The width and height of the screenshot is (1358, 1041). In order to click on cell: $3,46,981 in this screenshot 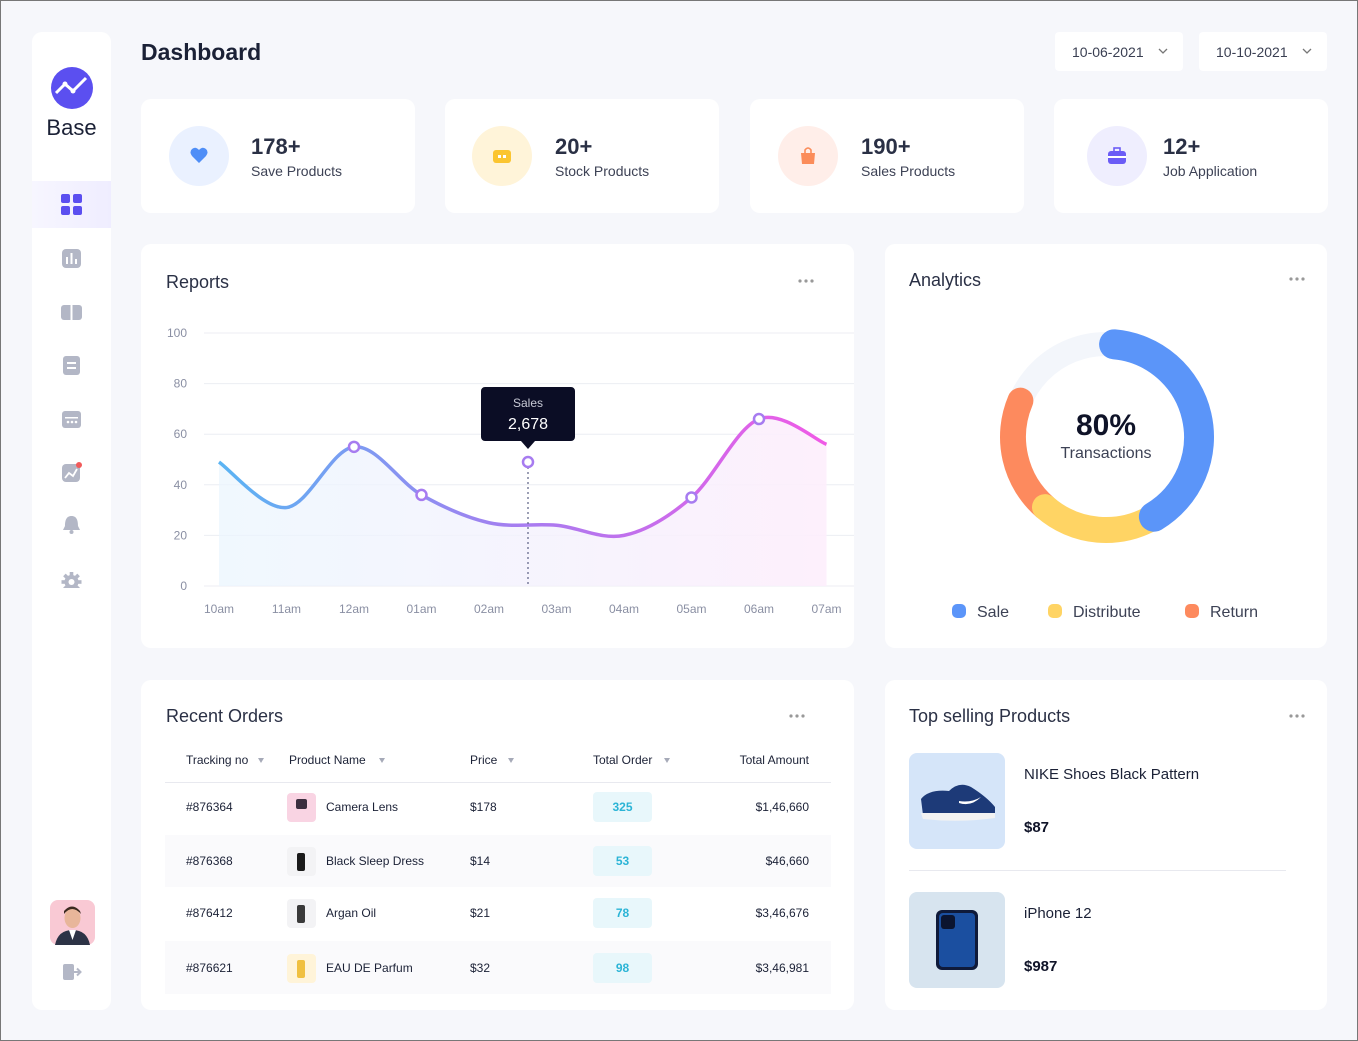, I will do `click(782, 968)`.